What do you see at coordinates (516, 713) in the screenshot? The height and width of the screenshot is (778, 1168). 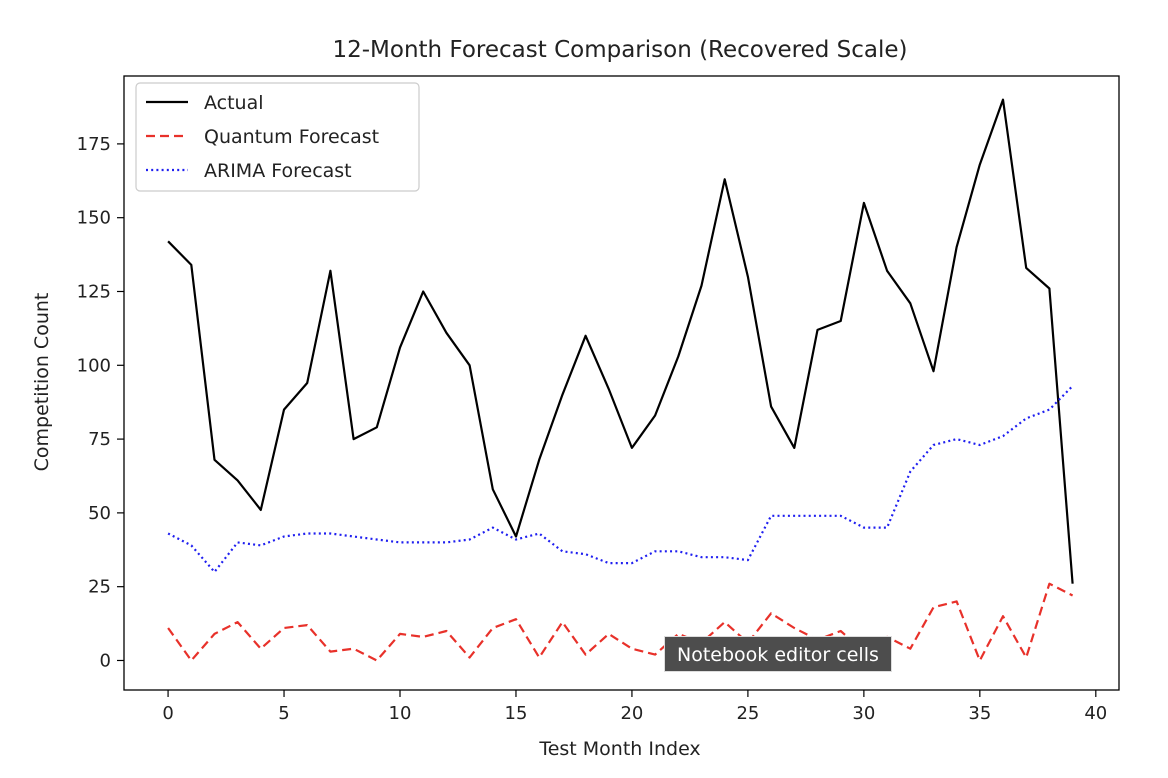 I see `x-tick-label: 15` at bounding box center [516, 713].